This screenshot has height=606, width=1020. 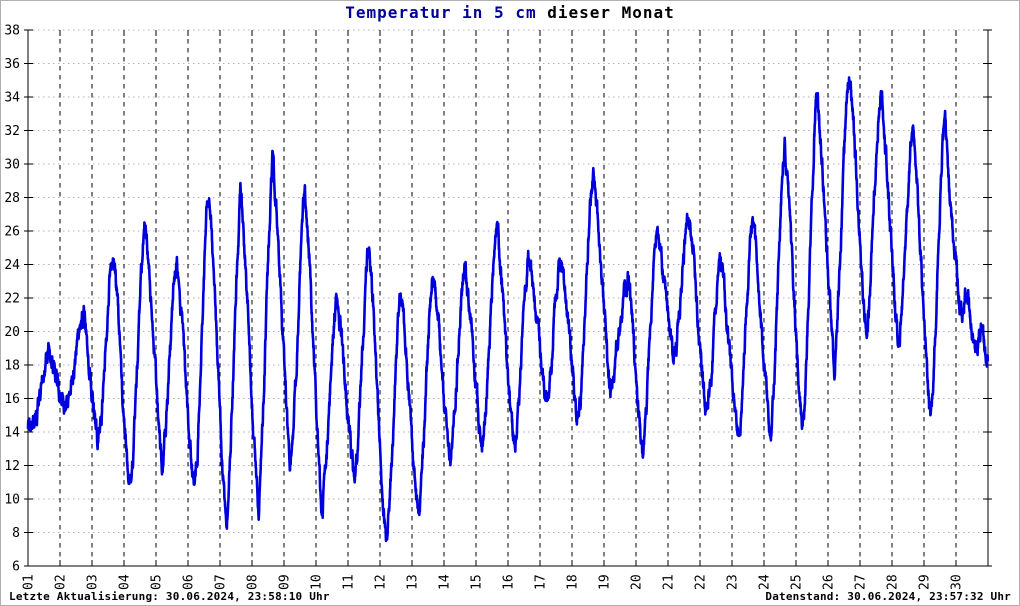 What do you see at coordinates (12, 466) in the screenshot?
I see `y-tick-label: 12` at bounding box center [12, 466].